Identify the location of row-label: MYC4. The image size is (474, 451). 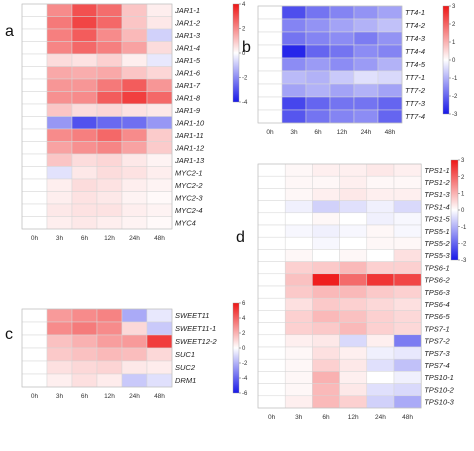
(185, 222).